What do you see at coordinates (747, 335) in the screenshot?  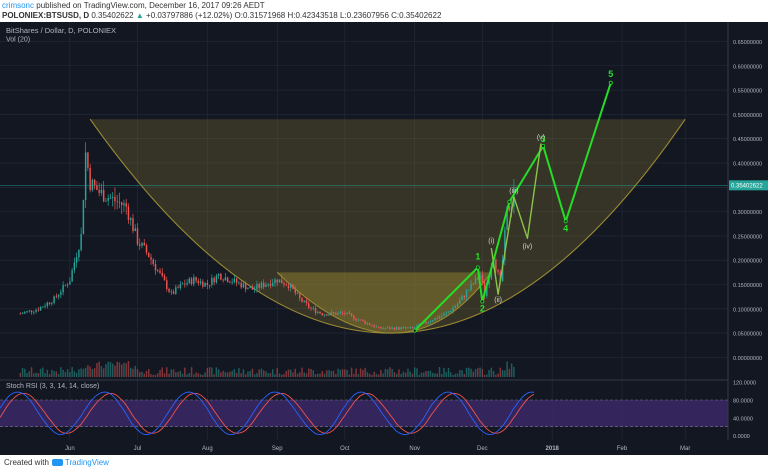 I see `price-tick-label: 0.05000000` at bounding box center [747, 335].